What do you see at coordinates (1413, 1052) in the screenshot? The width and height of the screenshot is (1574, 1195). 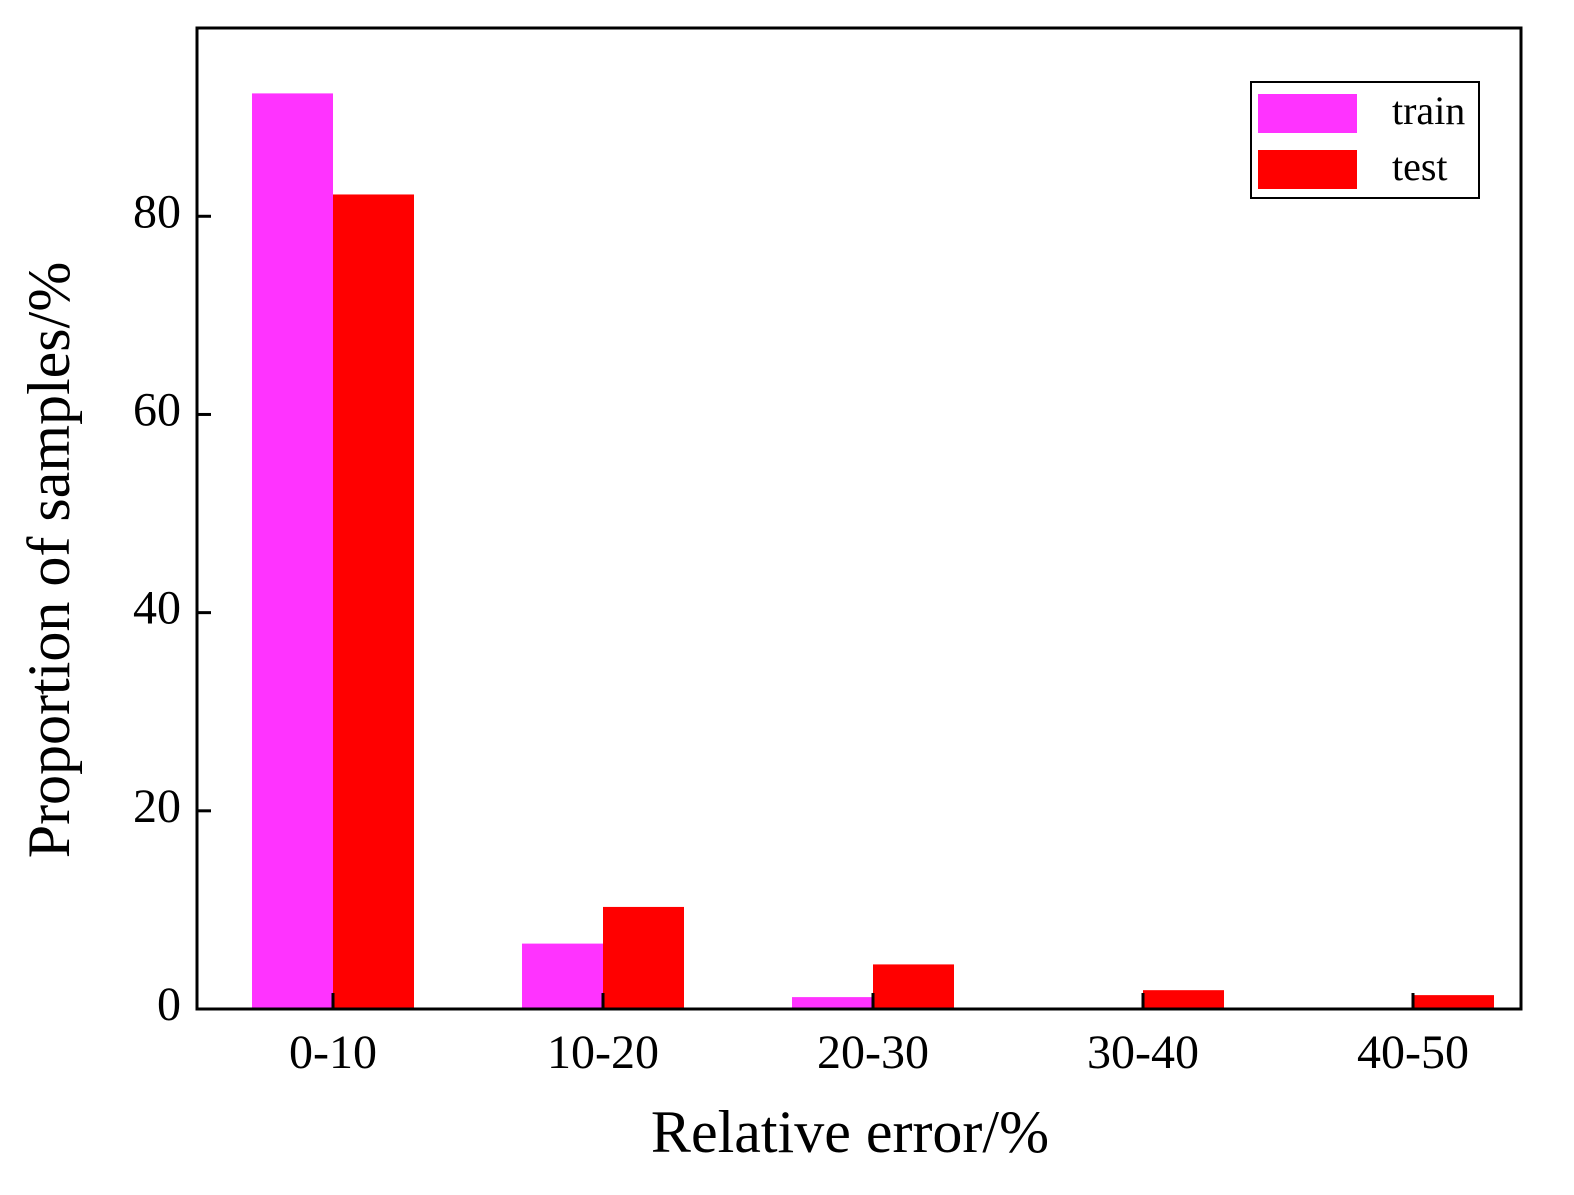 I see `x-tick-label: 40-50` at bounding box center [1413, 1052].